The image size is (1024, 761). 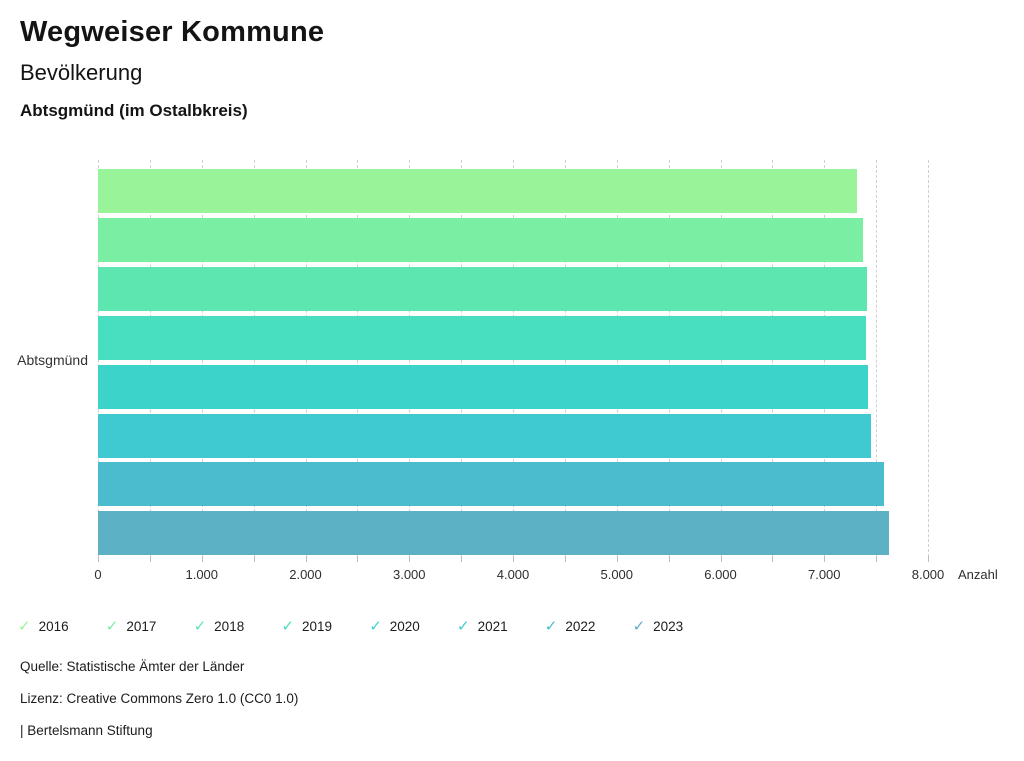 What do you see at coordinates (202, 574) in the screenshot?
I see `x-axis-label: 1.000` at bounding box center [202, 574].